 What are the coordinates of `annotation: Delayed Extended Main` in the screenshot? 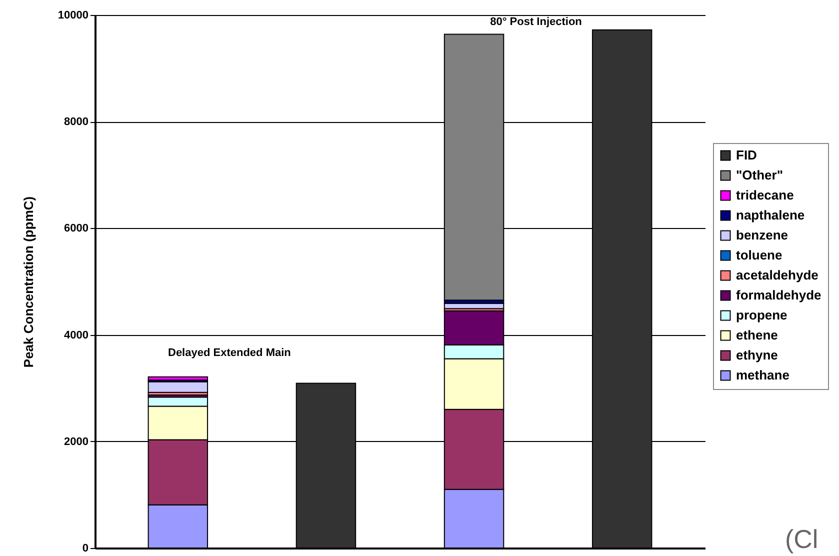 It's located at (230, 353).